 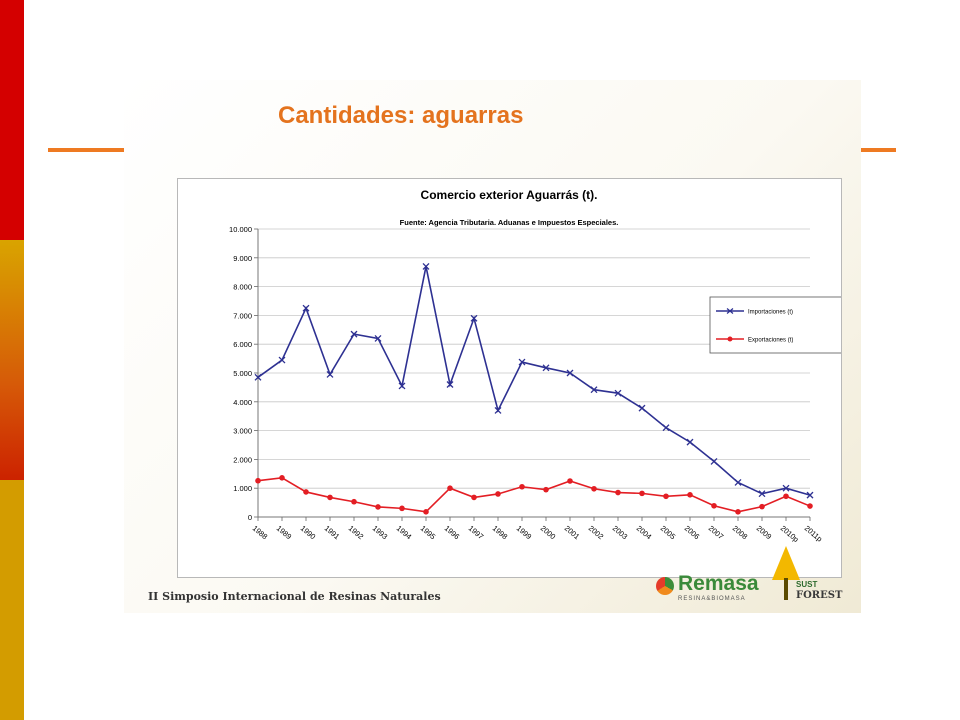 What do you see at coordinates (242, 488) in the screenshot?
I see `y-tick-label: 1.000` at bounding box center [242, 488].